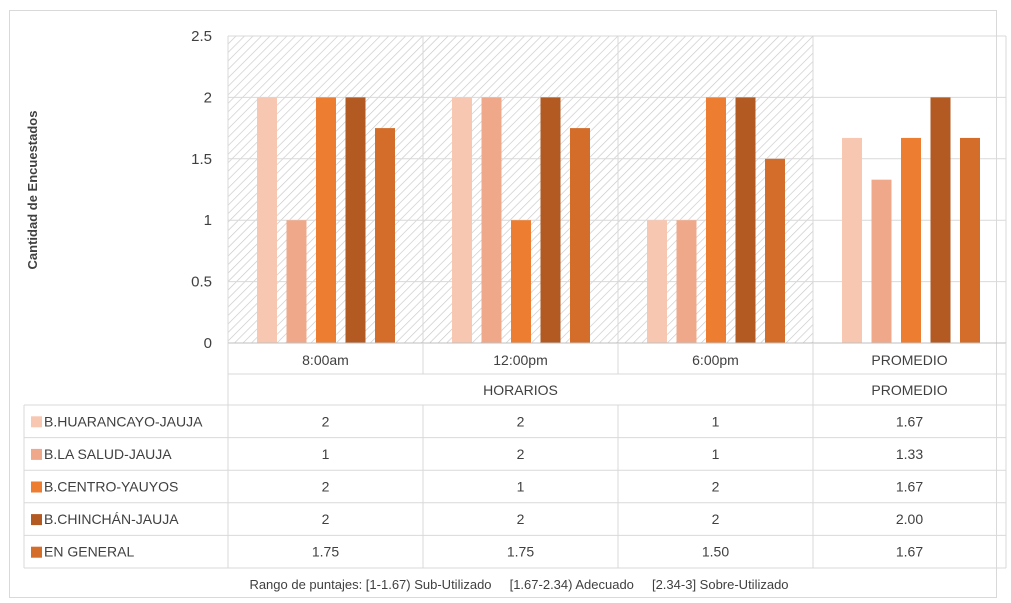 The width and height of the screenshot is (1011, 603). I want to click on table-cell-value: 1.33, so click(909, 454).